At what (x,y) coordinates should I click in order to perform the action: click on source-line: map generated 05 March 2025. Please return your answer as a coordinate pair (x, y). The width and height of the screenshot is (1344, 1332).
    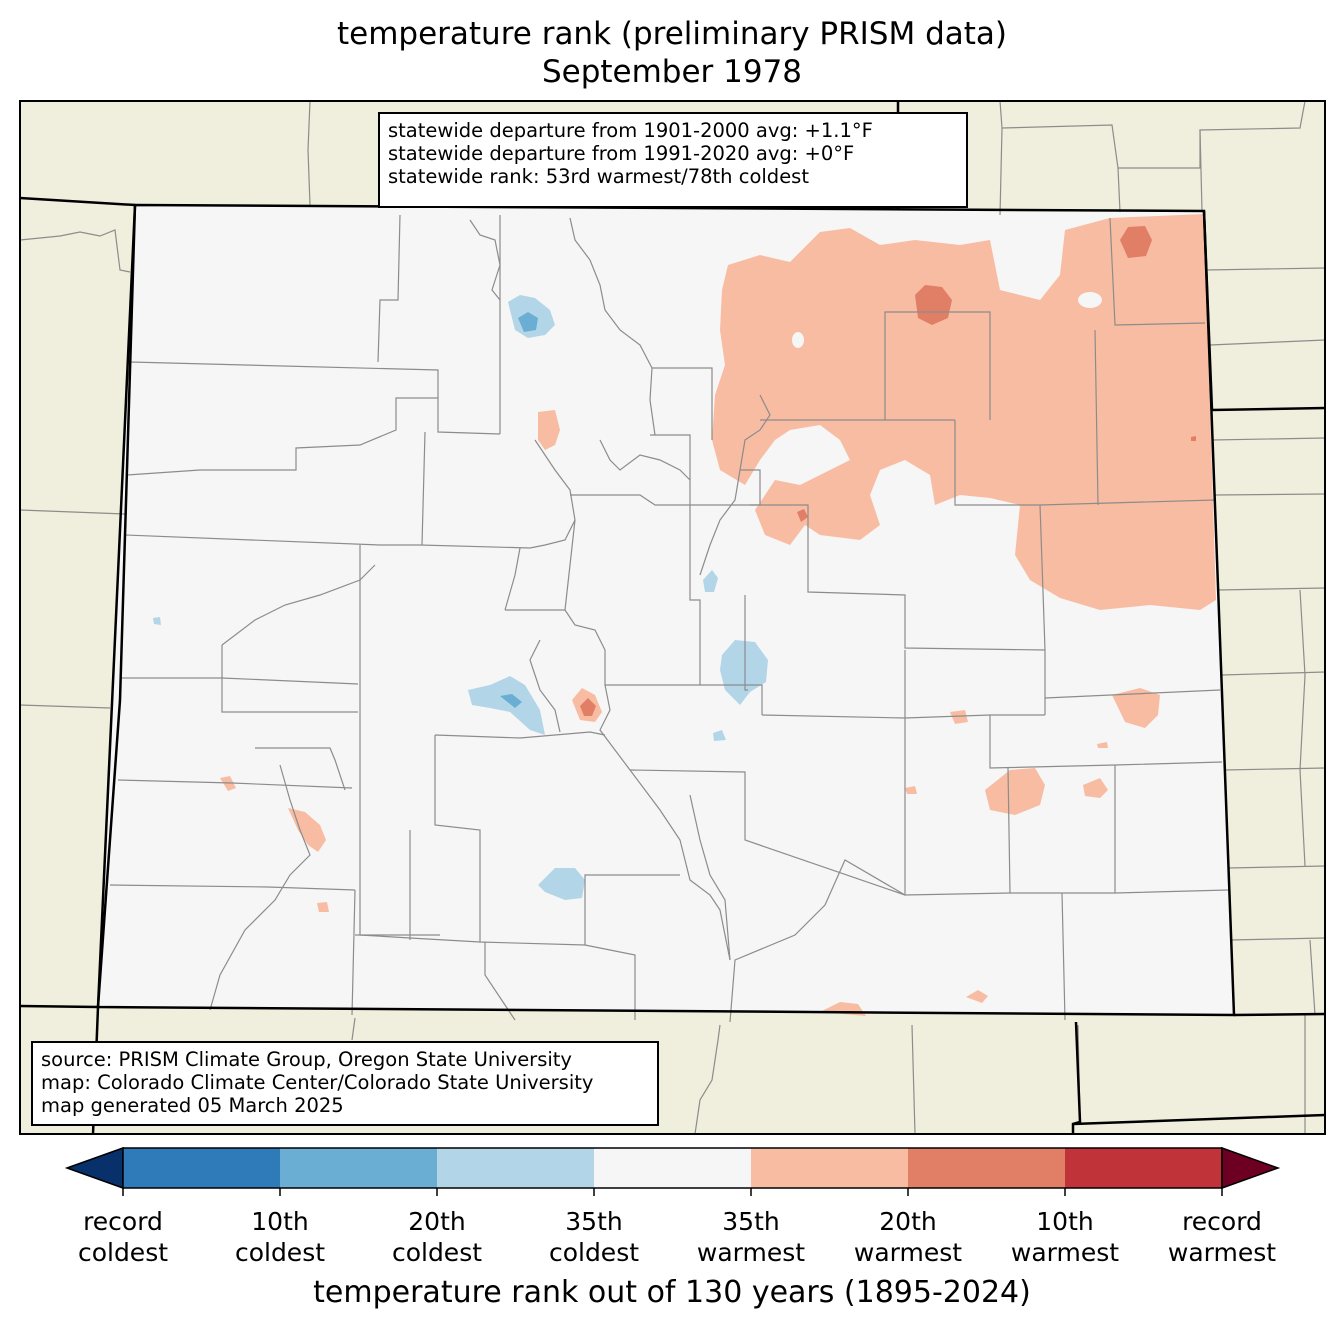
    Looking at the image, I should click on (192, 1105).